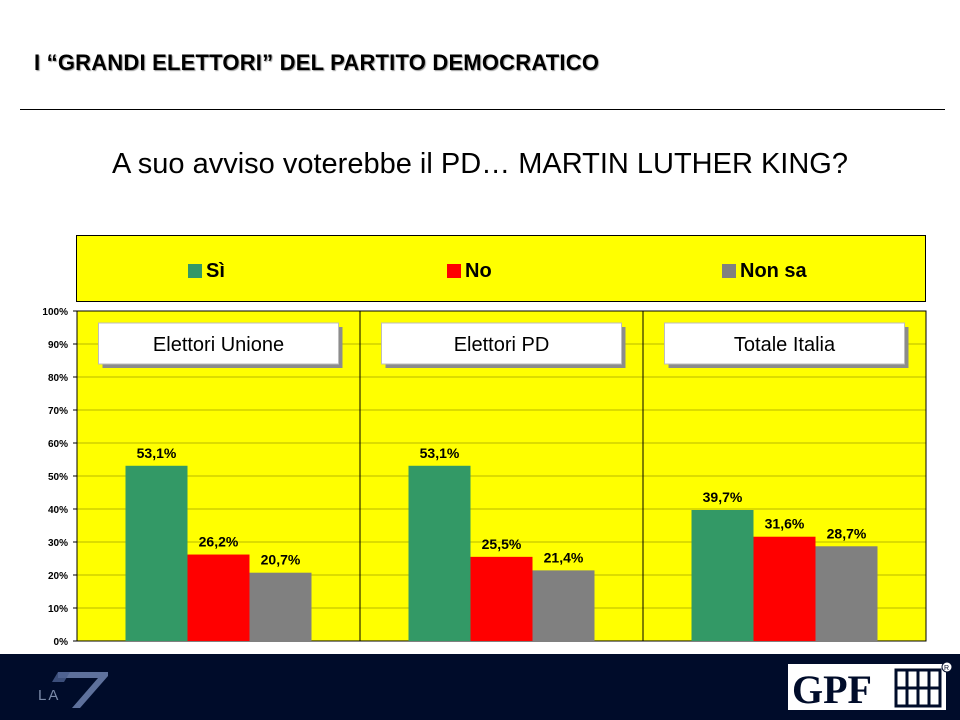  I want to click on legend-item-non-sa: Non sa, so click(764, 271).